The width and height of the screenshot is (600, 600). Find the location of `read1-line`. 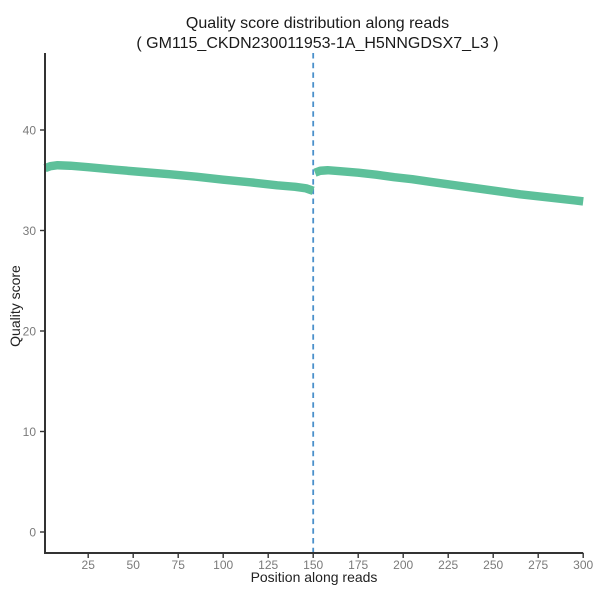

read1-line is located at coordinates (179, 177).